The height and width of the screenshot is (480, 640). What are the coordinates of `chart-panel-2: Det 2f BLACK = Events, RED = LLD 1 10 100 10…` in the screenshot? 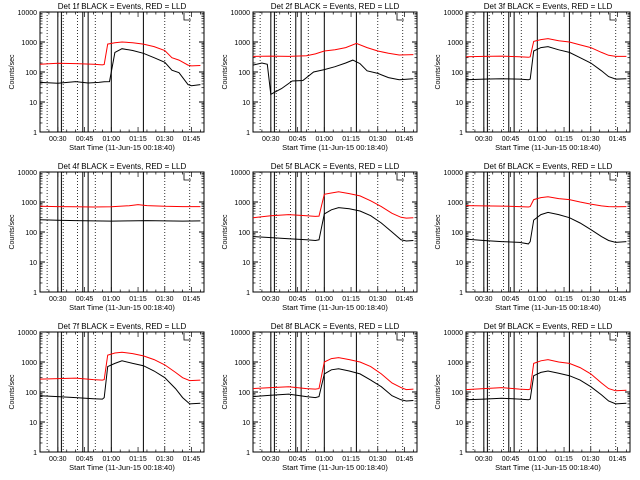 It's located at (320, 77).